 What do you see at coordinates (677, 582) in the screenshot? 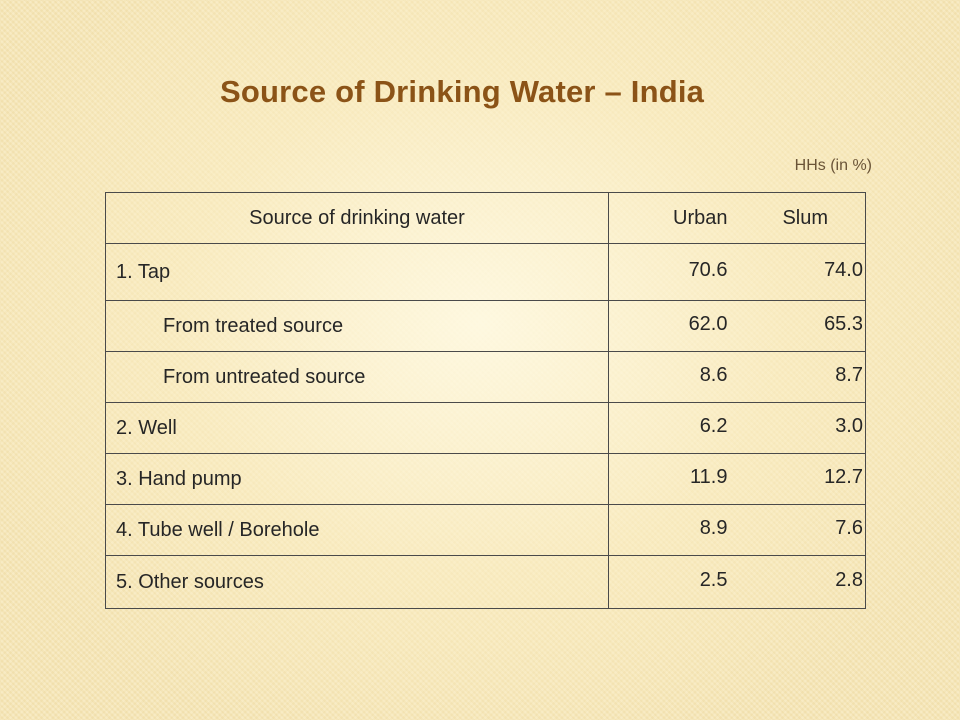
I see `urban-cell: 2.5` at bounding box center [677, 582].